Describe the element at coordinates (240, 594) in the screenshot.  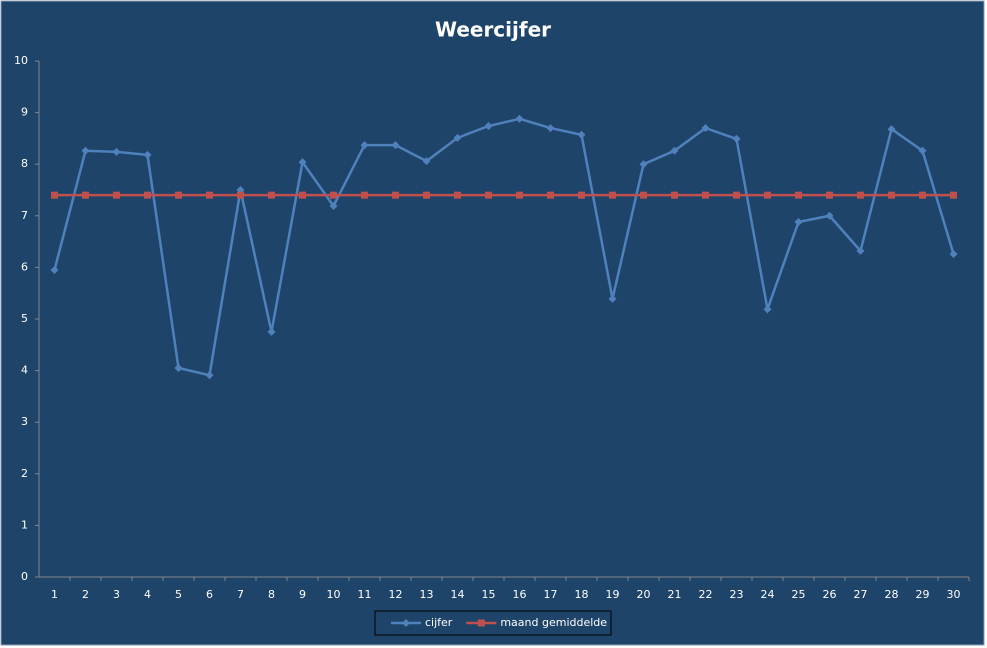
I see `x-tick-label: 7` at that location.